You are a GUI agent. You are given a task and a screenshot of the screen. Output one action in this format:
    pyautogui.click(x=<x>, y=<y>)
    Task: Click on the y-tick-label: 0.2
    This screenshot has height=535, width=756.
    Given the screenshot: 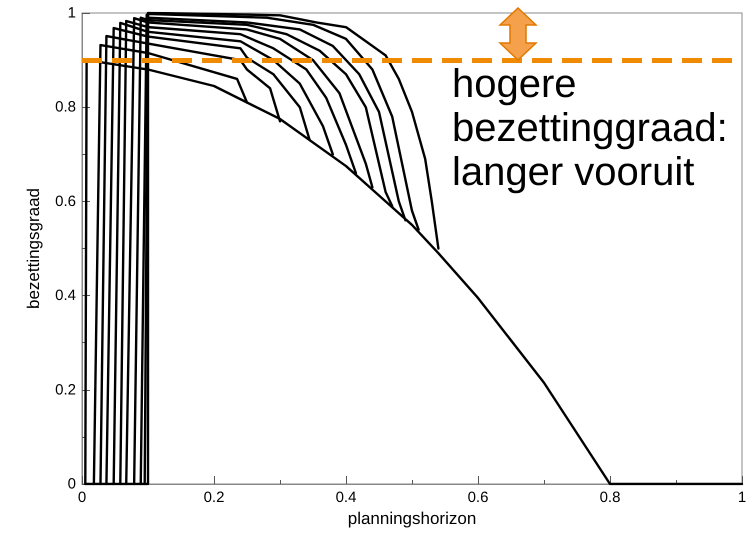 What is the action you would take?
    pyautogui.click(x=65, y=389)
    